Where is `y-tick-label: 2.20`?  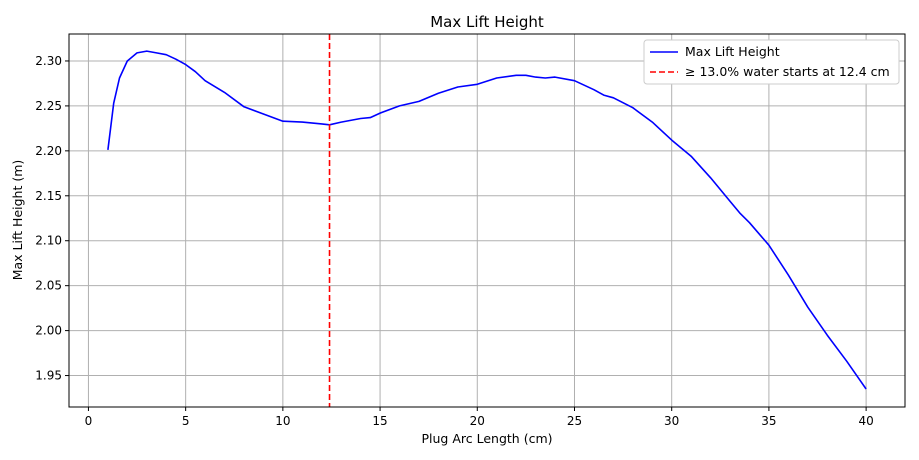 y-tick-label: 2.20 is located at coordinates (48, 151).